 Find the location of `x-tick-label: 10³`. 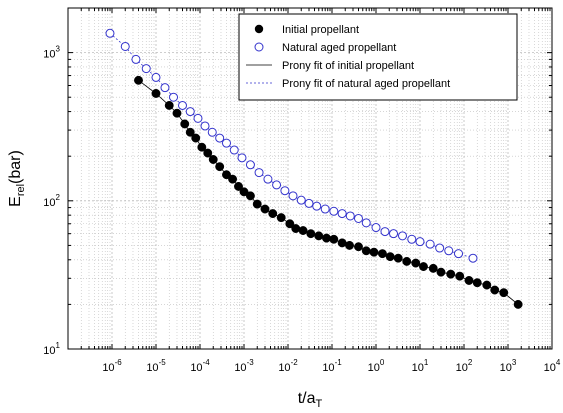

x-tick-label: 10³ is located at coordinates (508, 366).